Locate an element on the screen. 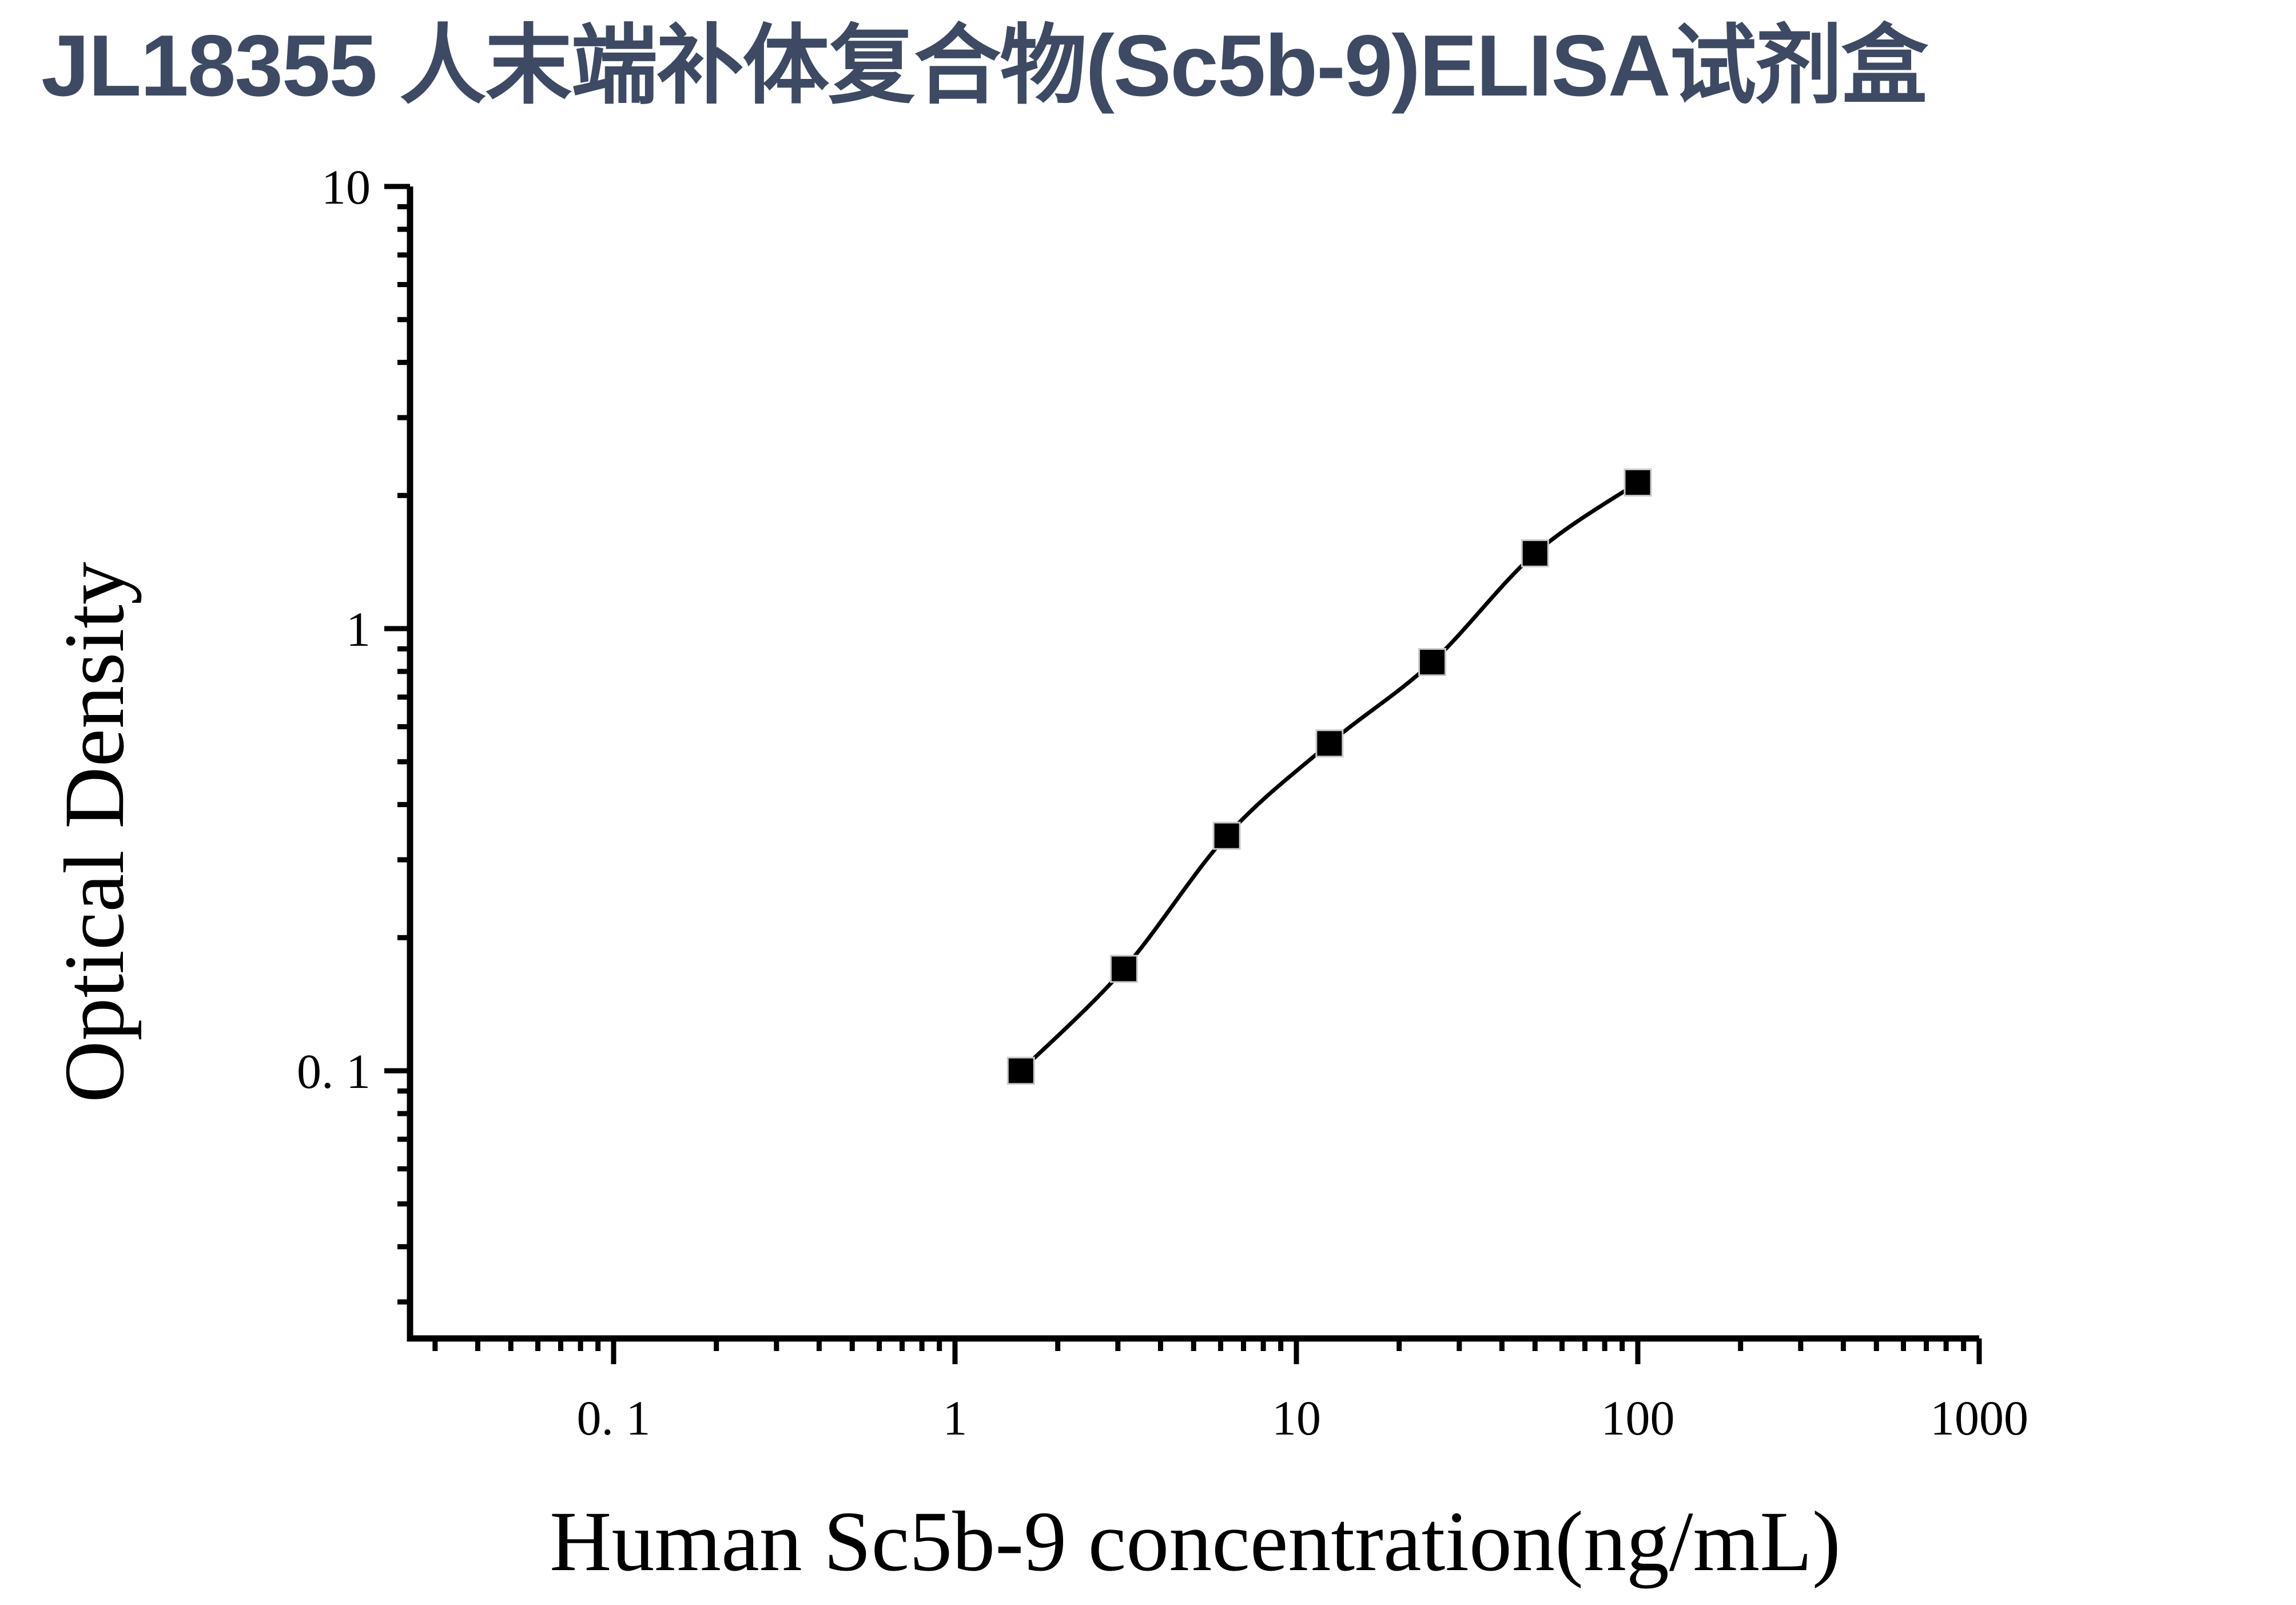  x-axis-title: Human Sc5b-9 concentration(ng/mL) is located at coordinates (1195, 1541).